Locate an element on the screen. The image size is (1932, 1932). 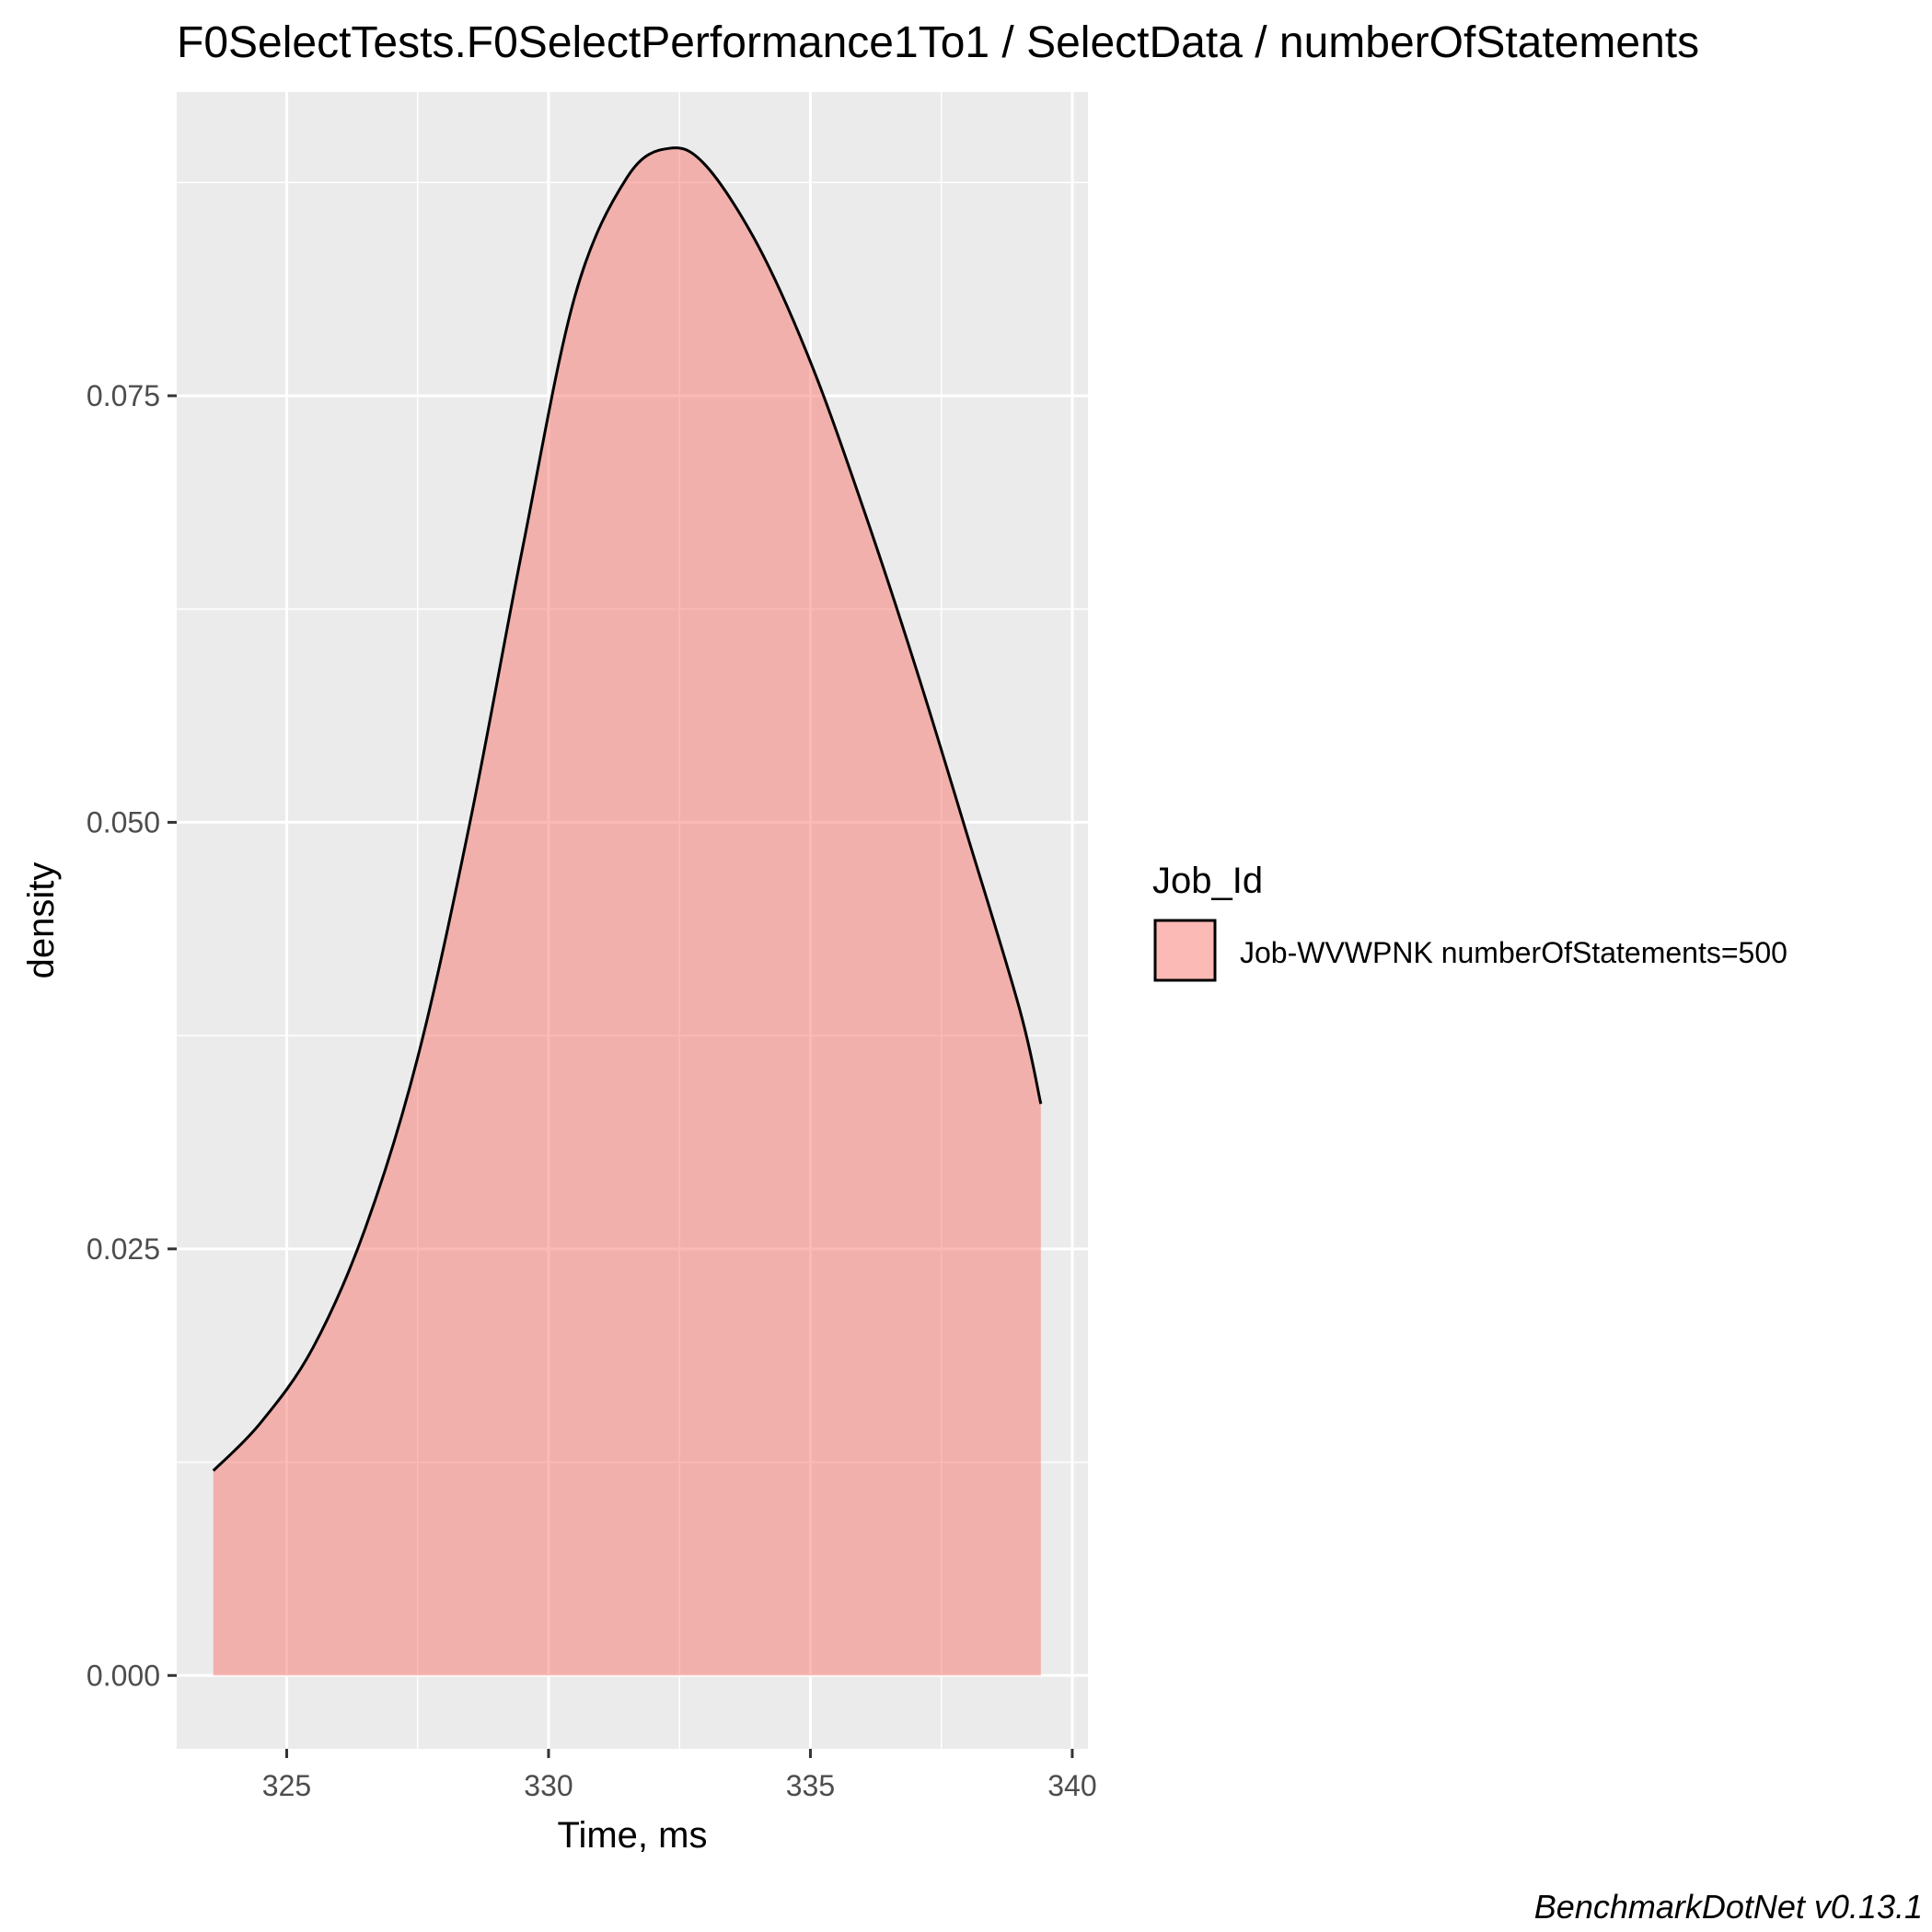
x-tick-label: 330 is located at coordinates (548, 1785).